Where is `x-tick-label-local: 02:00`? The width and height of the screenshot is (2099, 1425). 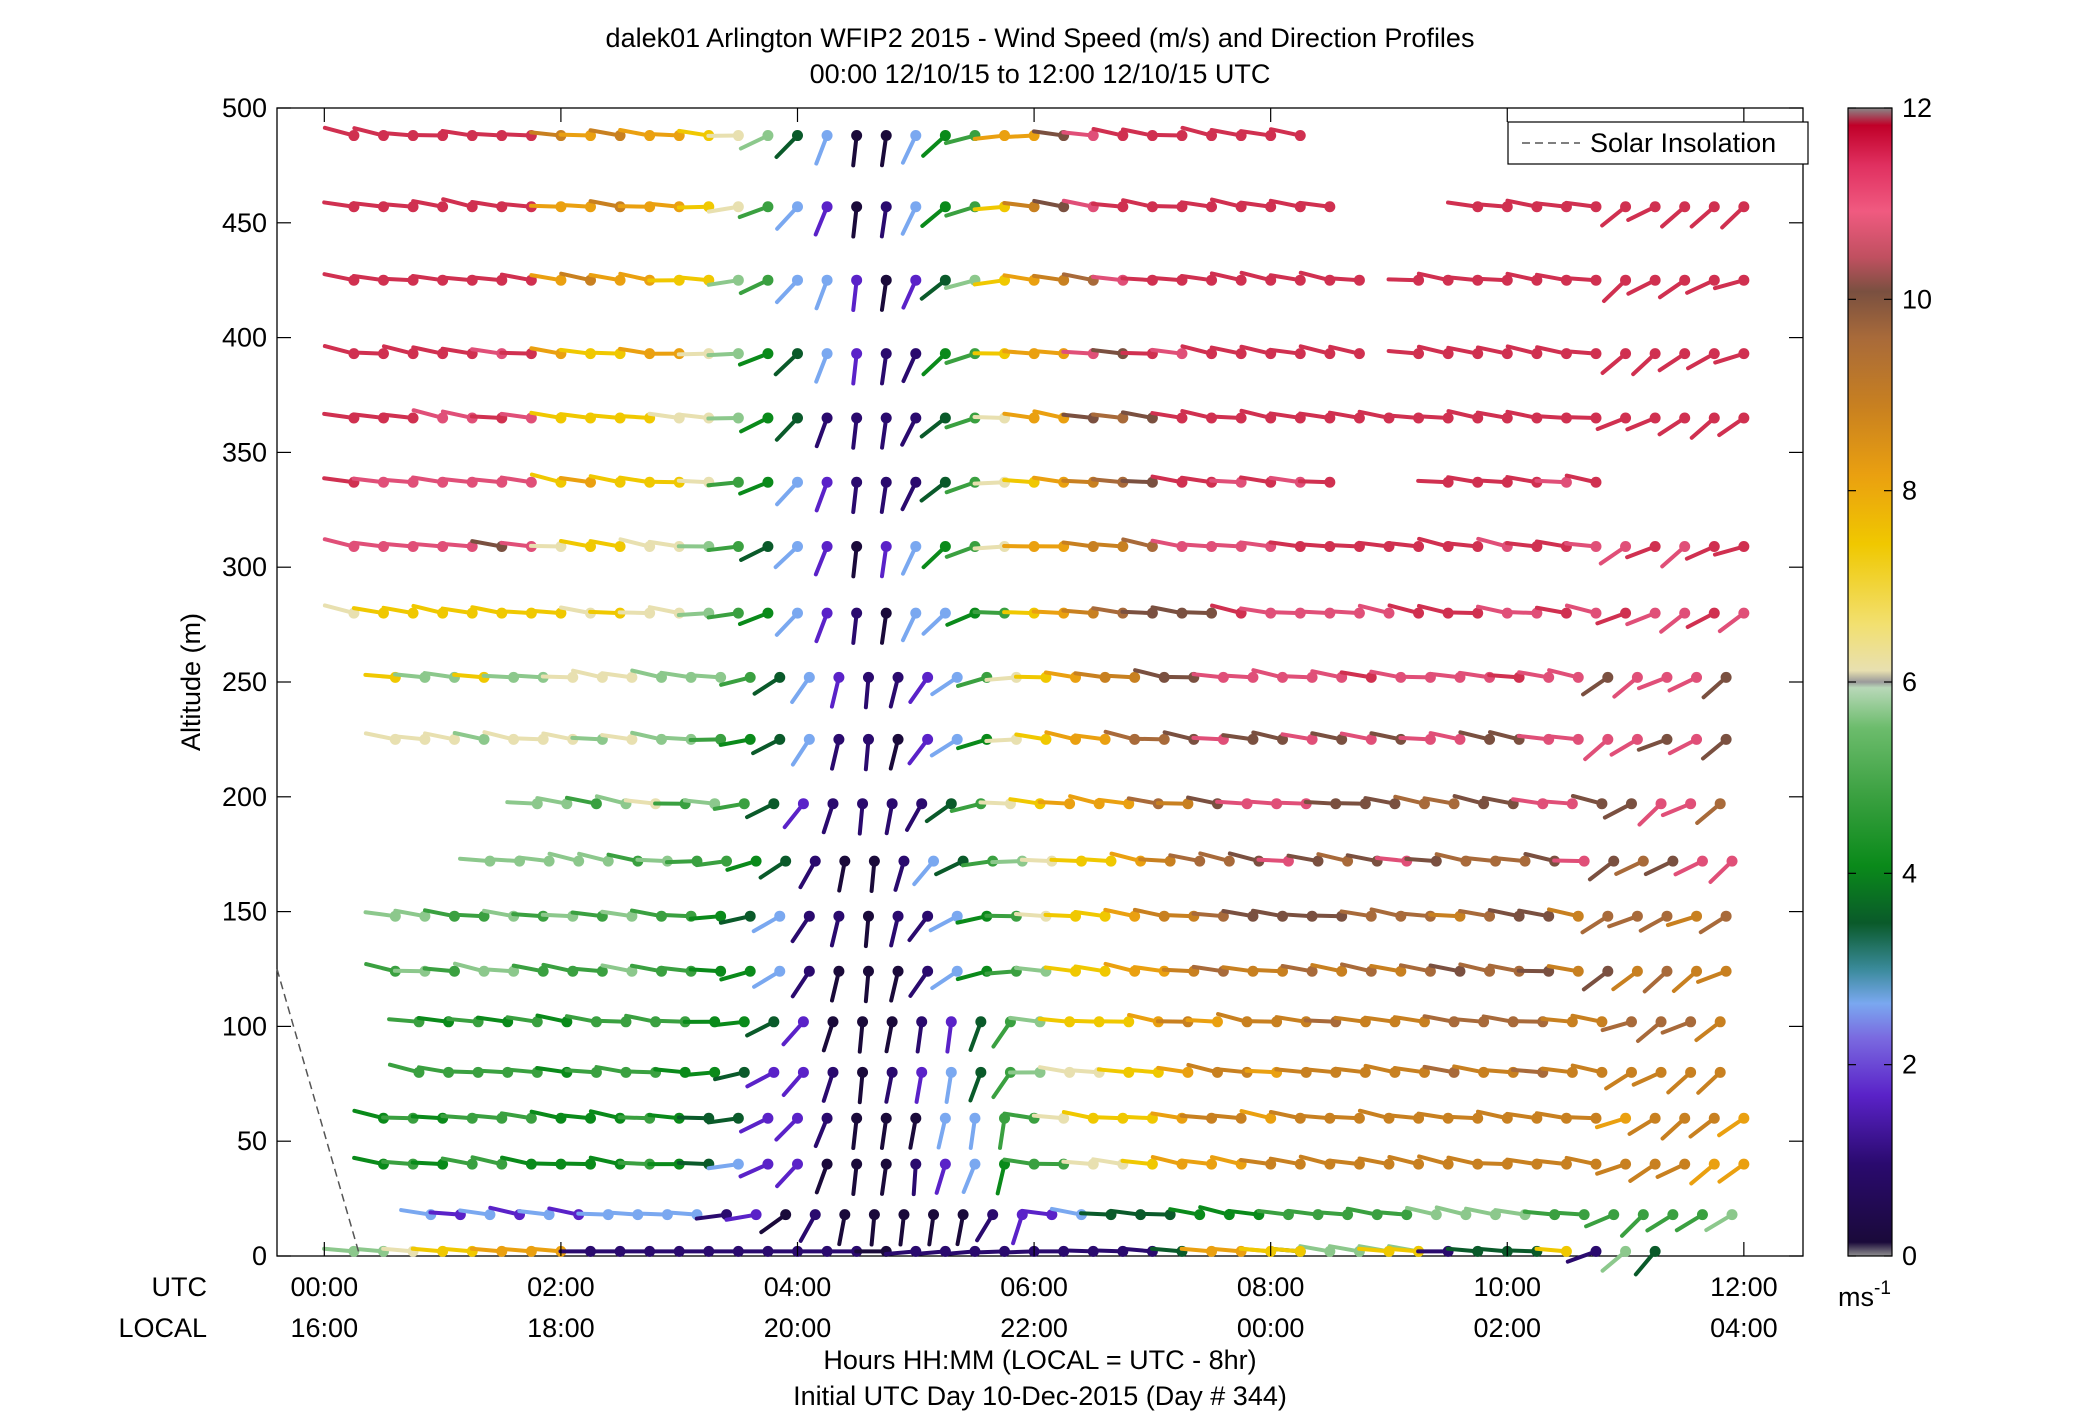 x-tick-label-local: 02:00 is located at coordinates (1507, 1328).